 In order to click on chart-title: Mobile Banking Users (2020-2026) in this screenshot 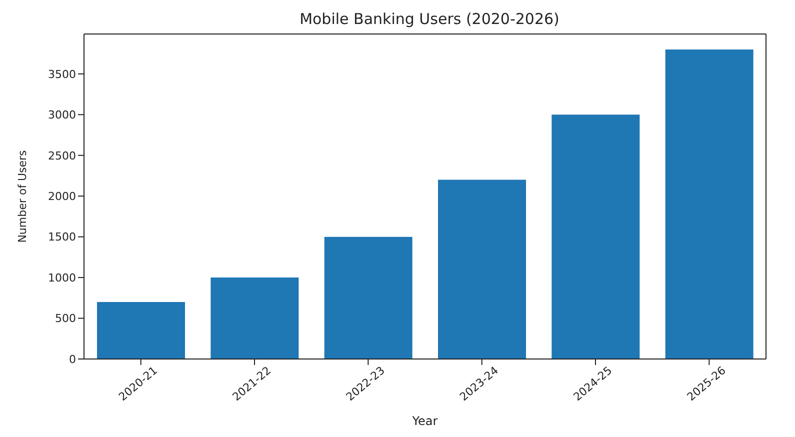, I will do `click(429, 19)`.